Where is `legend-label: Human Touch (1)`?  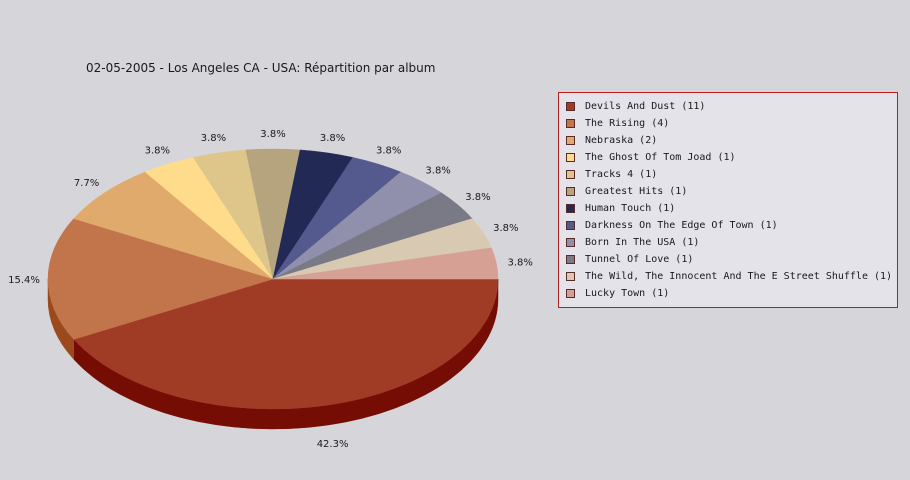 legend-label: Human Touch (1) is located at coordinates (630, 208).